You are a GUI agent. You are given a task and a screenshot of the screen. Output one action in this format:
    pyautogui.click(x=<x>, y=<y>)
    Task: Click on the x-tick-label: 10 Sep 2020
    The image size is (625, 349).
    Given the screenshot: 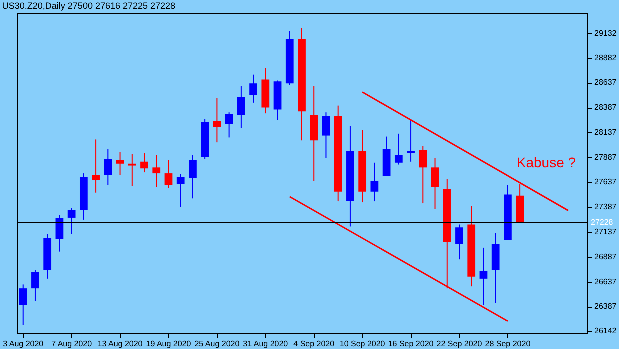 What is the action you would take?
    pyautogui.click(x=363, y=344)
    